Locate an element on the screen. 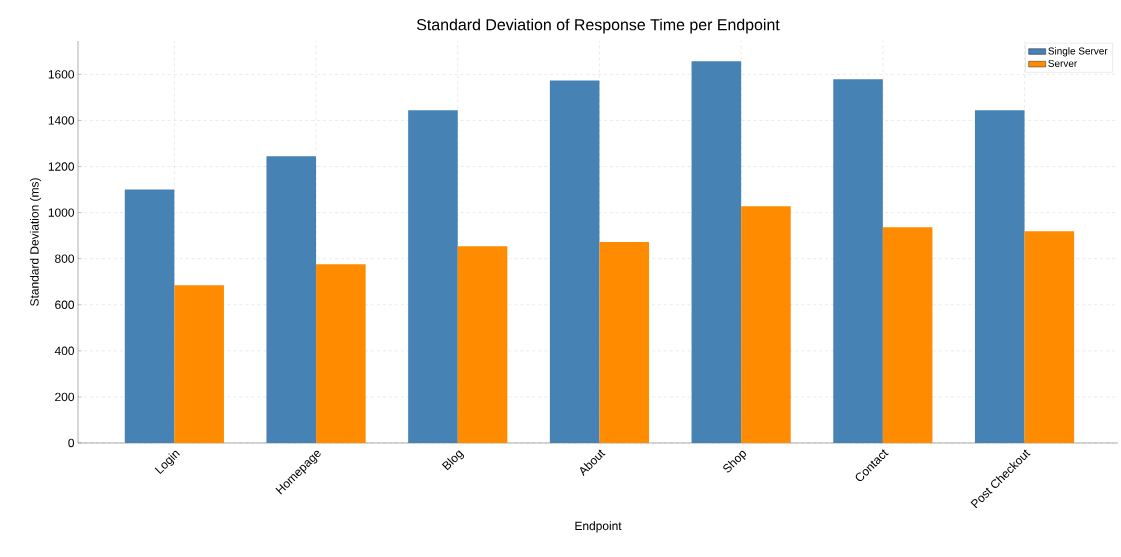 Image resolution: width=1121 pixels, height=557 pixels. y-tick-label: 0 is located at coordinates (71, 443).